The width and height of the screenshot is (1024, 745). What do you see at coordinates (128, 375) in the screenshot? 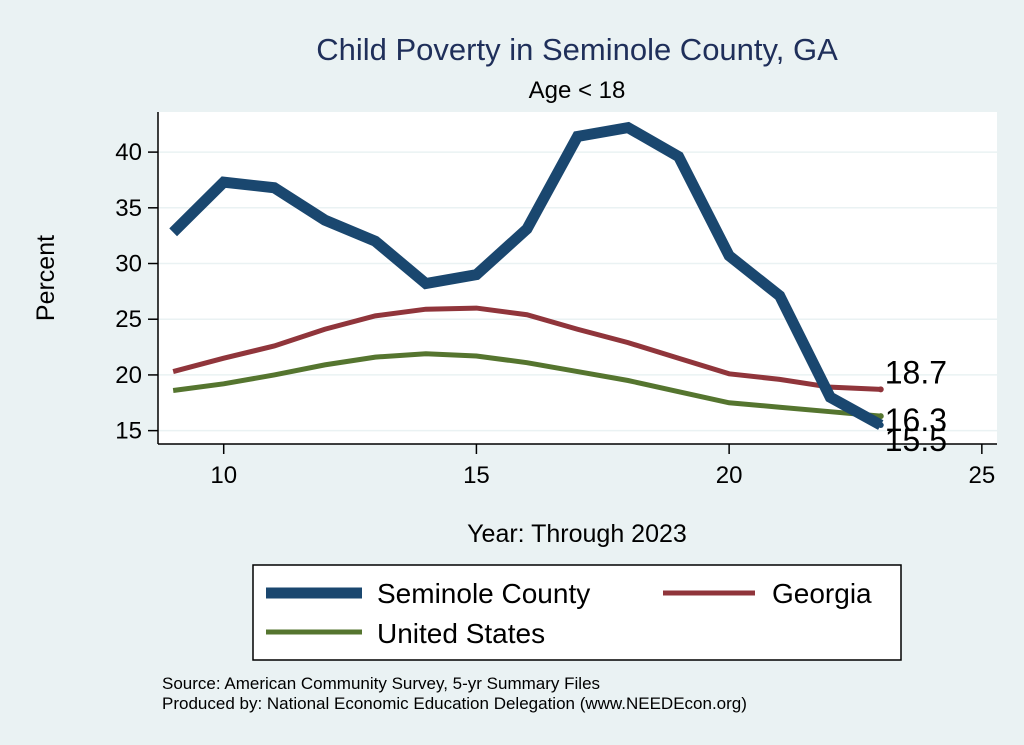
I see `y-tick-label-20: 20` at bounding box center [128, 375].